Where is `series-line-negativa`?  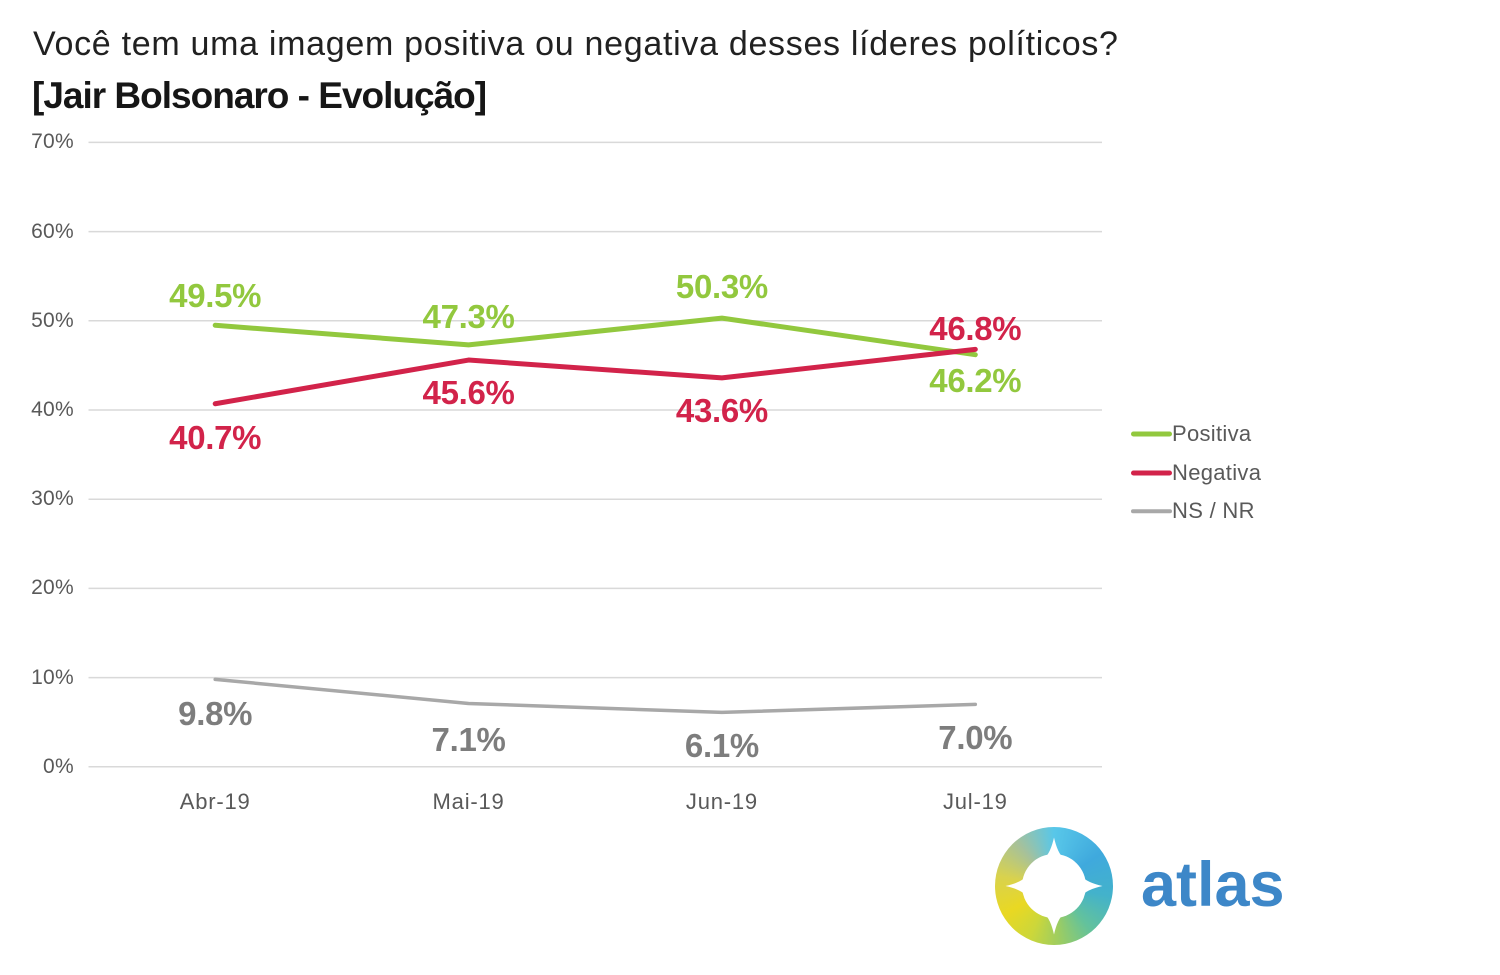 series-line-negativa is located at coordinates (595, 376).